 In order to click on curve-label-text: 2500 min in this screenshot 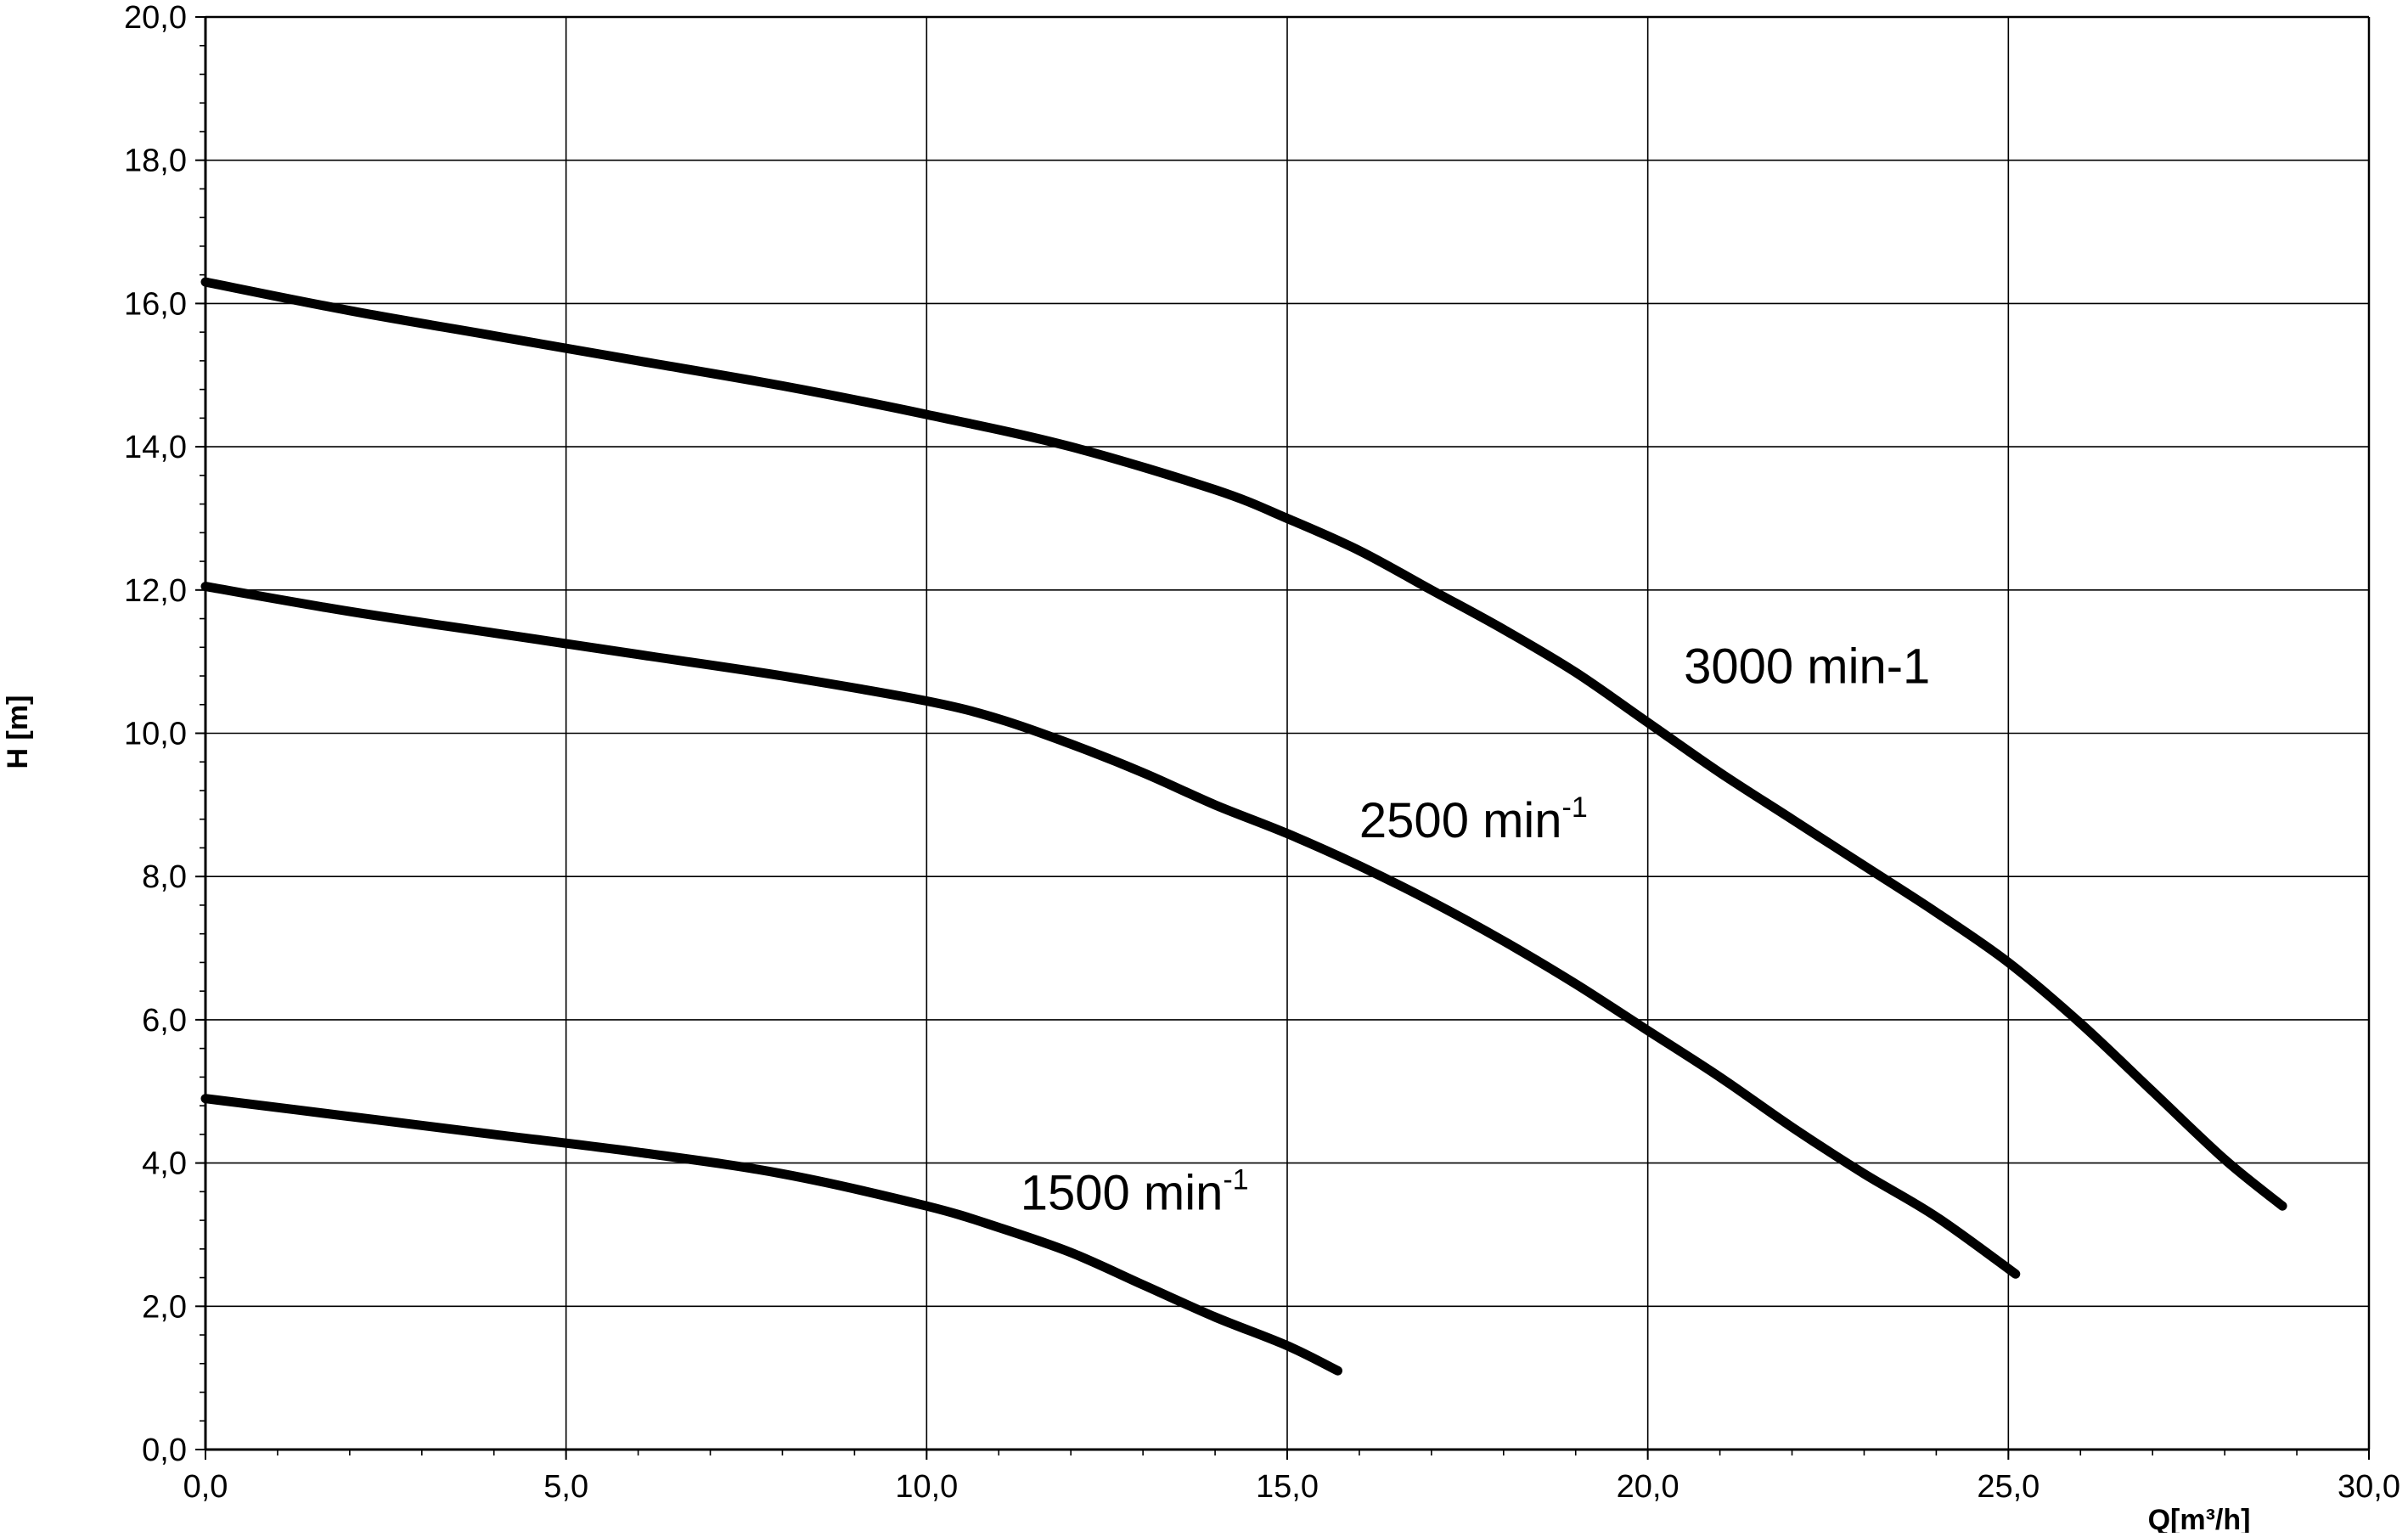, I will do `click(1460, 820)`.